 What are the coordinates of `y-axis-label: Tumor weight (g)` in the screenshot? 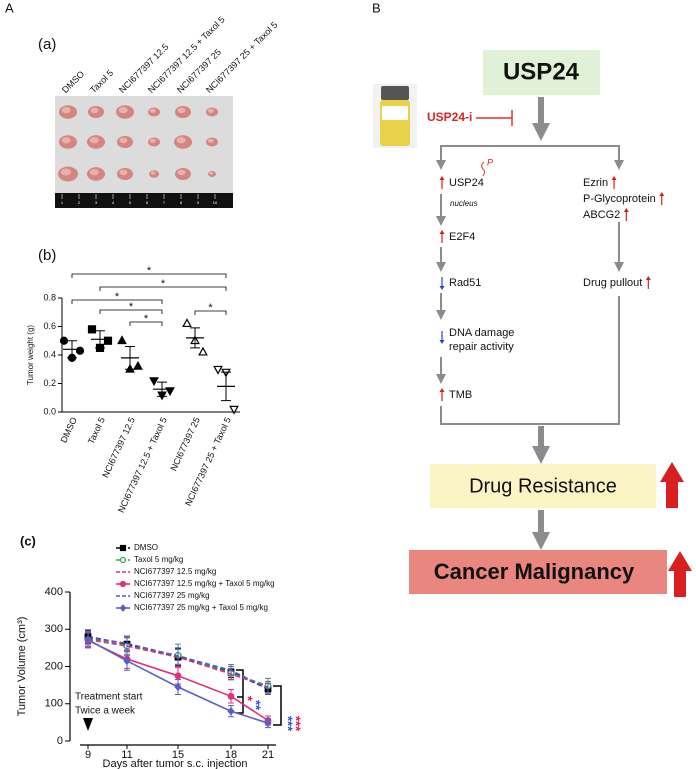 It's located at (30, 355).